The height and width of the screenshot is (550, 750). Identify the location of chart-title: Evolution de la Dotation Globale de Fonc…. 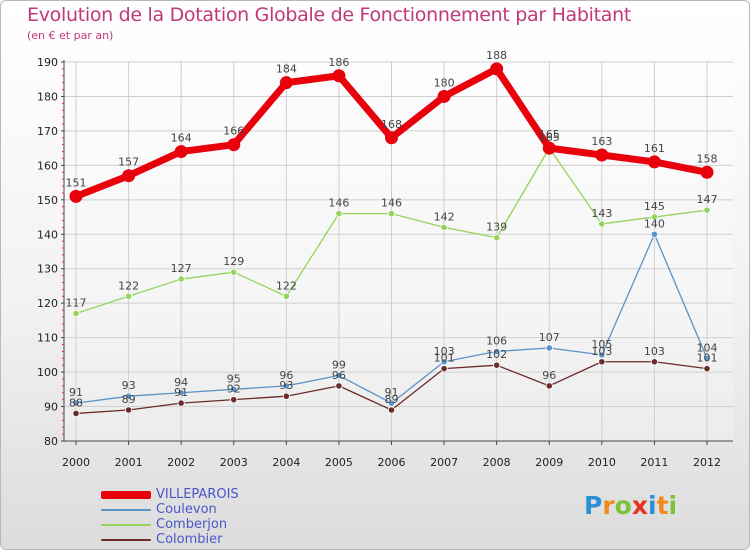
(329, 15).